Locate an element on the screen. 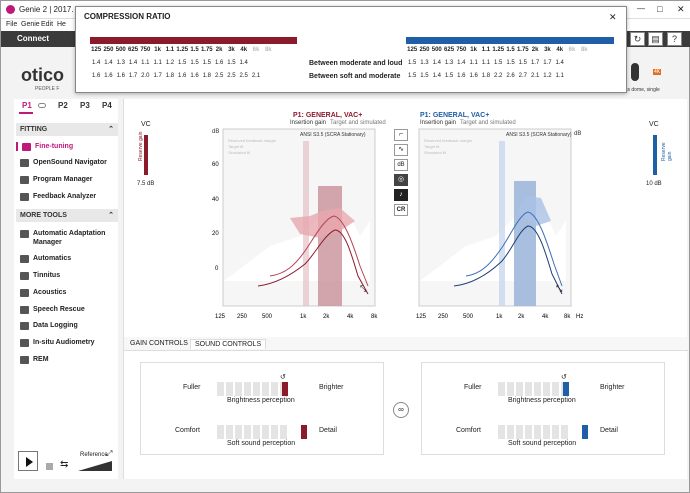  left-vc-label: VC is located at coordinates (146, 124).